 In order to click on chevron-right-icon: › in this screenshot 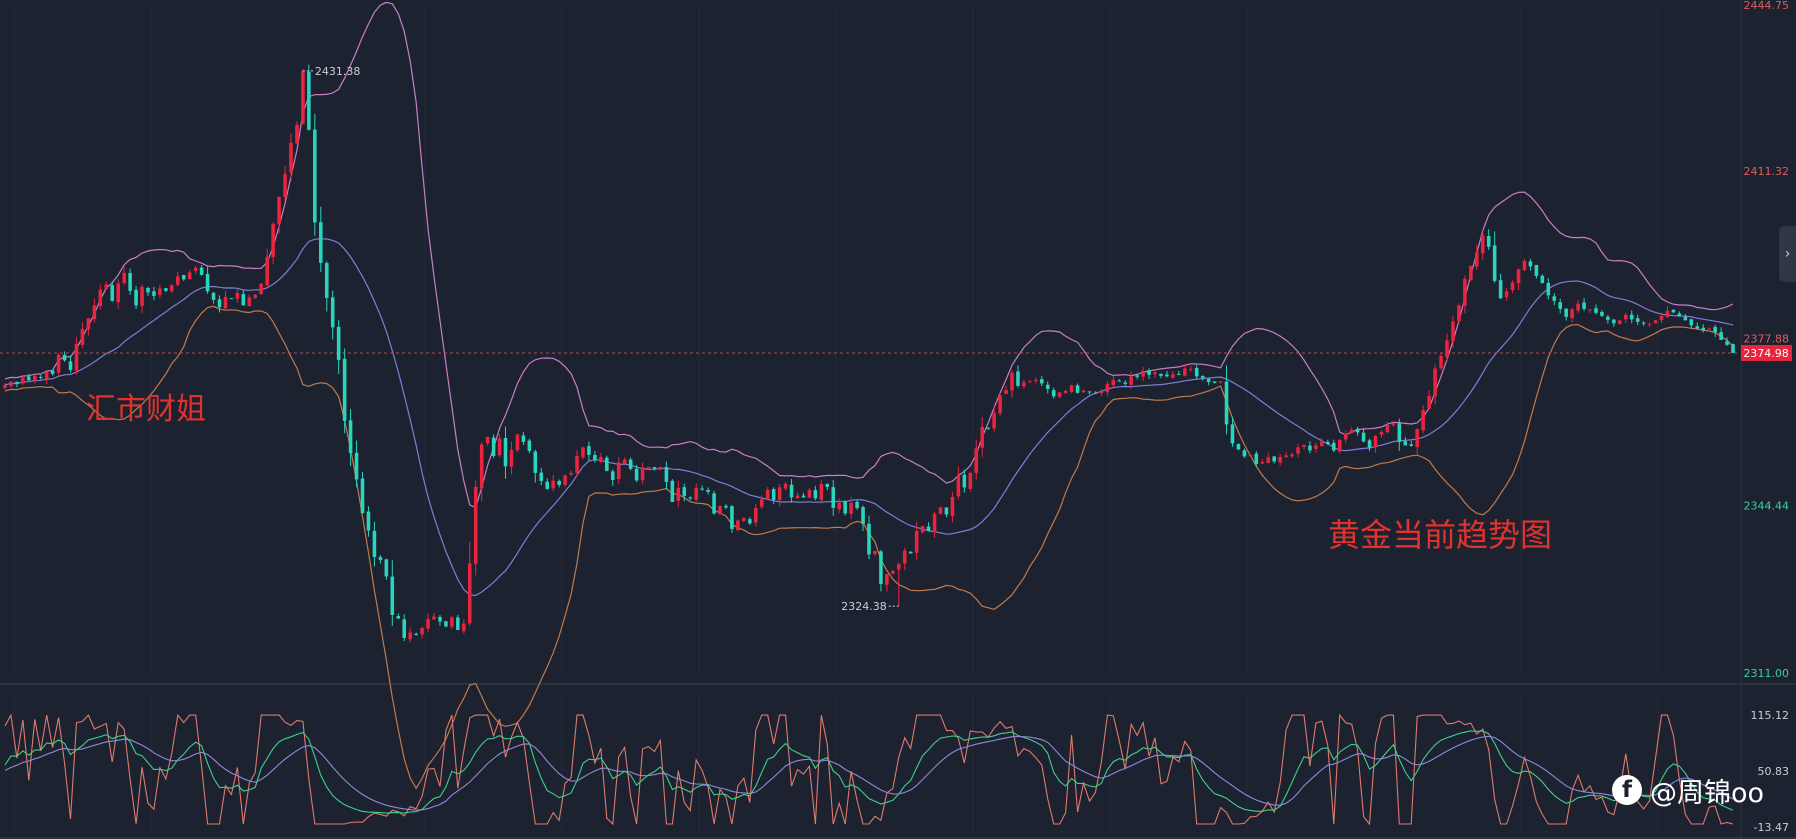, I will do `click(1787, 254)`.